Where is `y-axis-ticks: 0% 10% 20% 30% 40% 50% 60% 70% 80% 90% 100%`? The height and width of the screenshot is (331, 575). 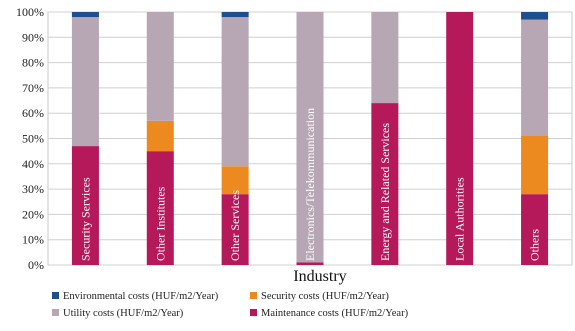 y-axis-ticks: 0% 10% 20% 30% 40% 50% 60% 70% 80% 90% 100% is located at coordinates (30, 138).